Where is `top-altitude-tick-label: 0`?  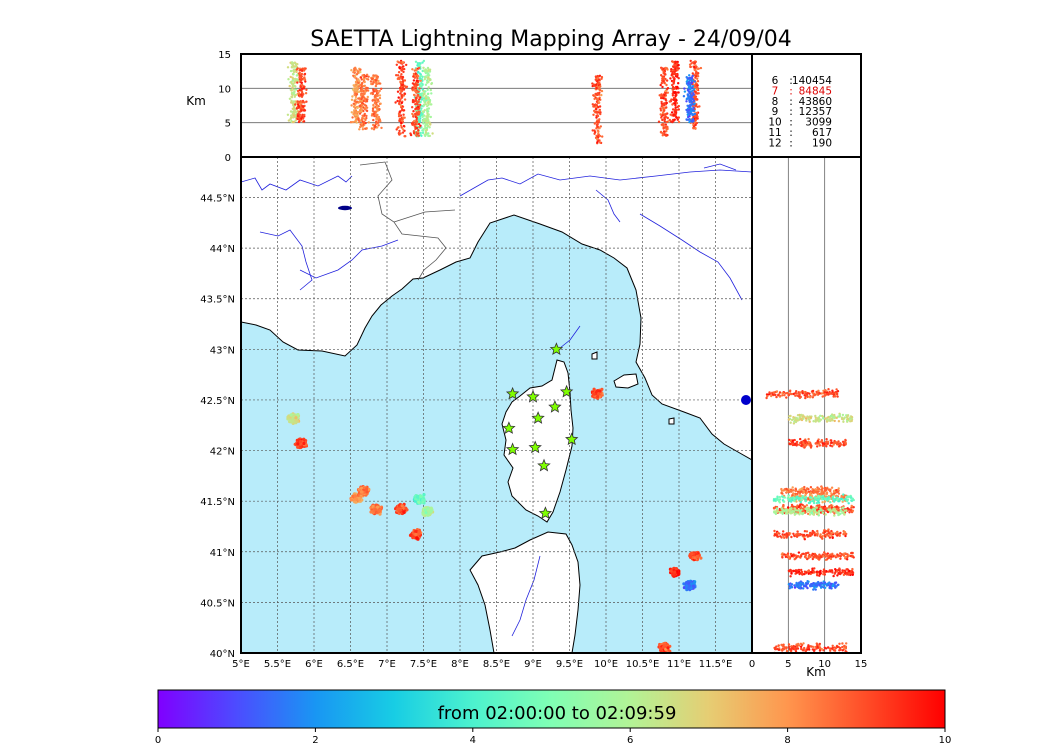
top-altitude-tick-label: 0 is located at coordinates (228, 158).